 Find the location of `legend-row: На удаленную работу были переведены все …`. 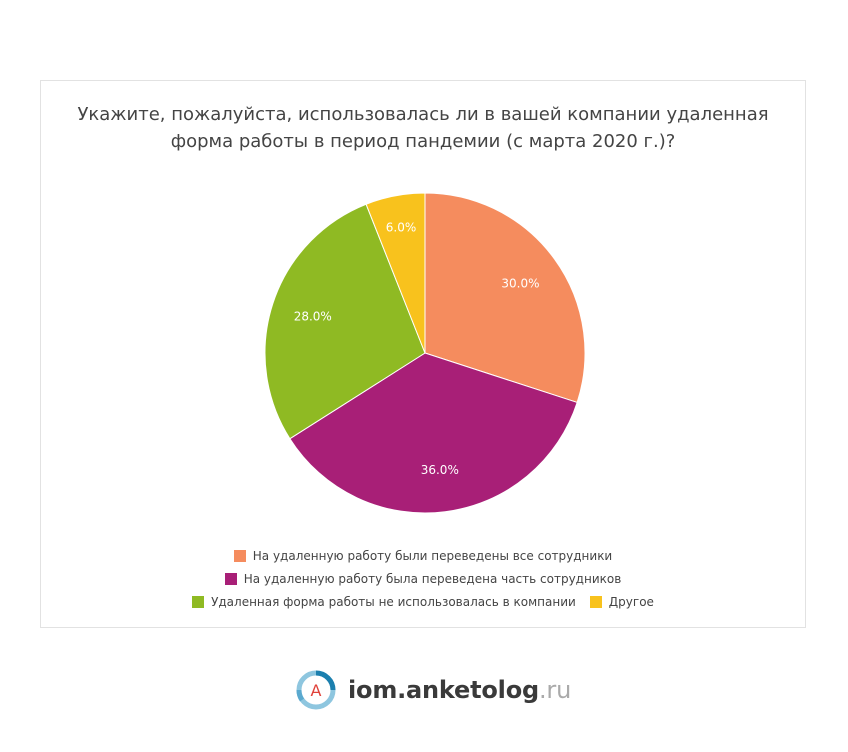

legend-row: На удаленную работу были переведены все … is located at coordinates (423, 555).